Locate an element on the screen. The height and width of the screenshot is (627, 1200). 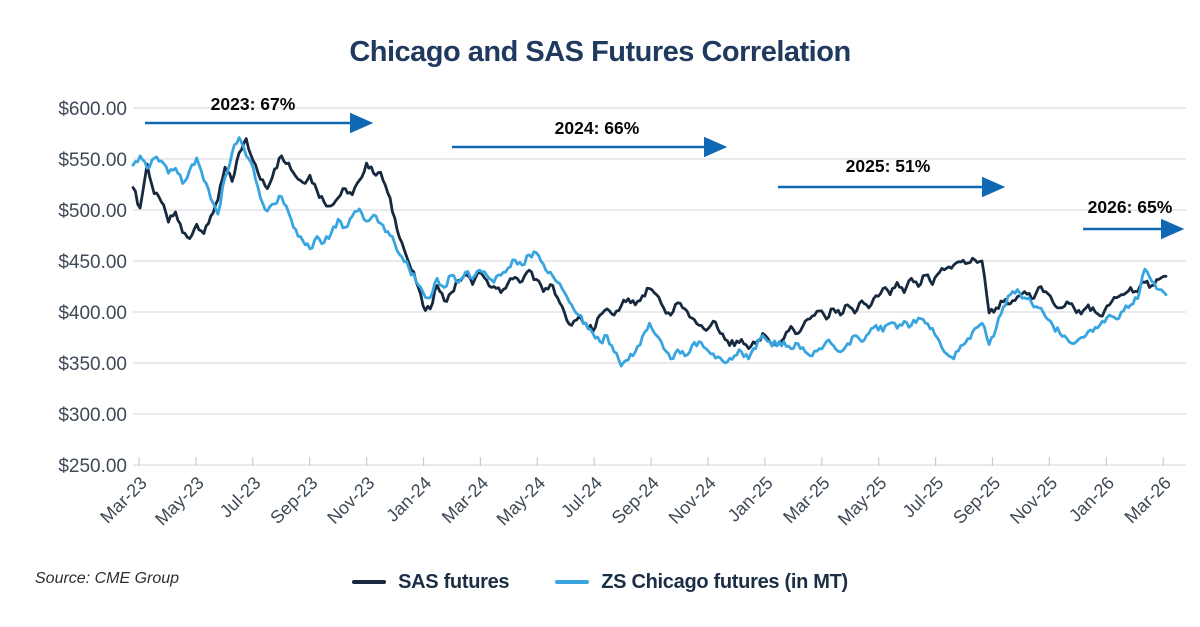
x-axis-label: Jul-24 is located at coordinates (581, 497).